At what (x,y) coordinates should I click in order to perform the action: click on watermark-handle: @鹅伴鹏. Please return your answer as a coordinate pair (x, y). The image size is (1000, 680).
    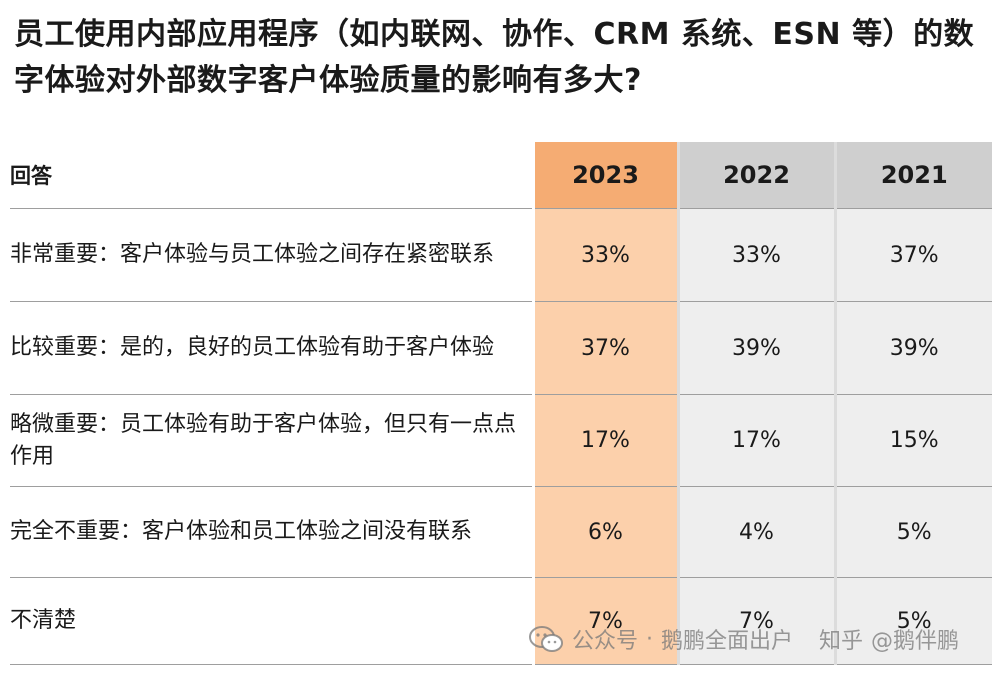
    Looking at the image, I should click on (915, 641).